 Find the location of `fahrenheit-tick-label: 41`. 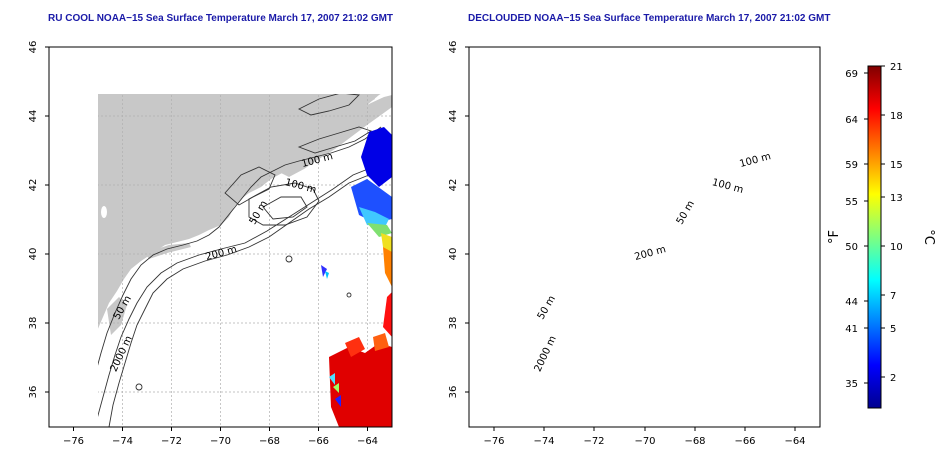

fahrenheit-tick-label: 41 is located at coordinates (851, 329).